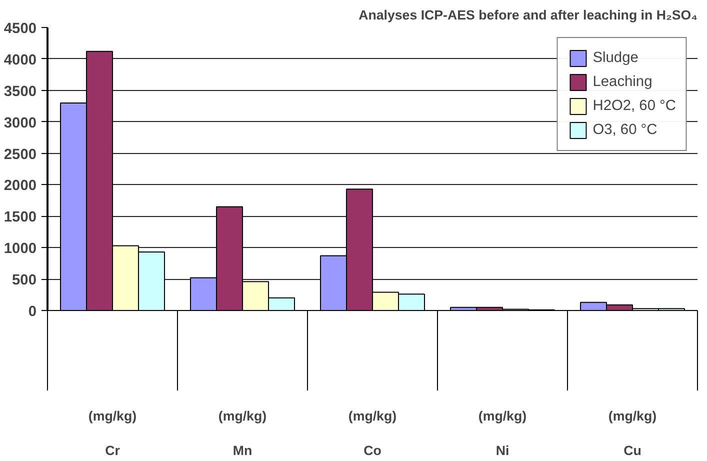 This screenshot has width=707, height=461. What do you see at coordinates (20, 92) in the screenshot?
I see `y-tick-label: 3500` at bounding box center [20, 92].